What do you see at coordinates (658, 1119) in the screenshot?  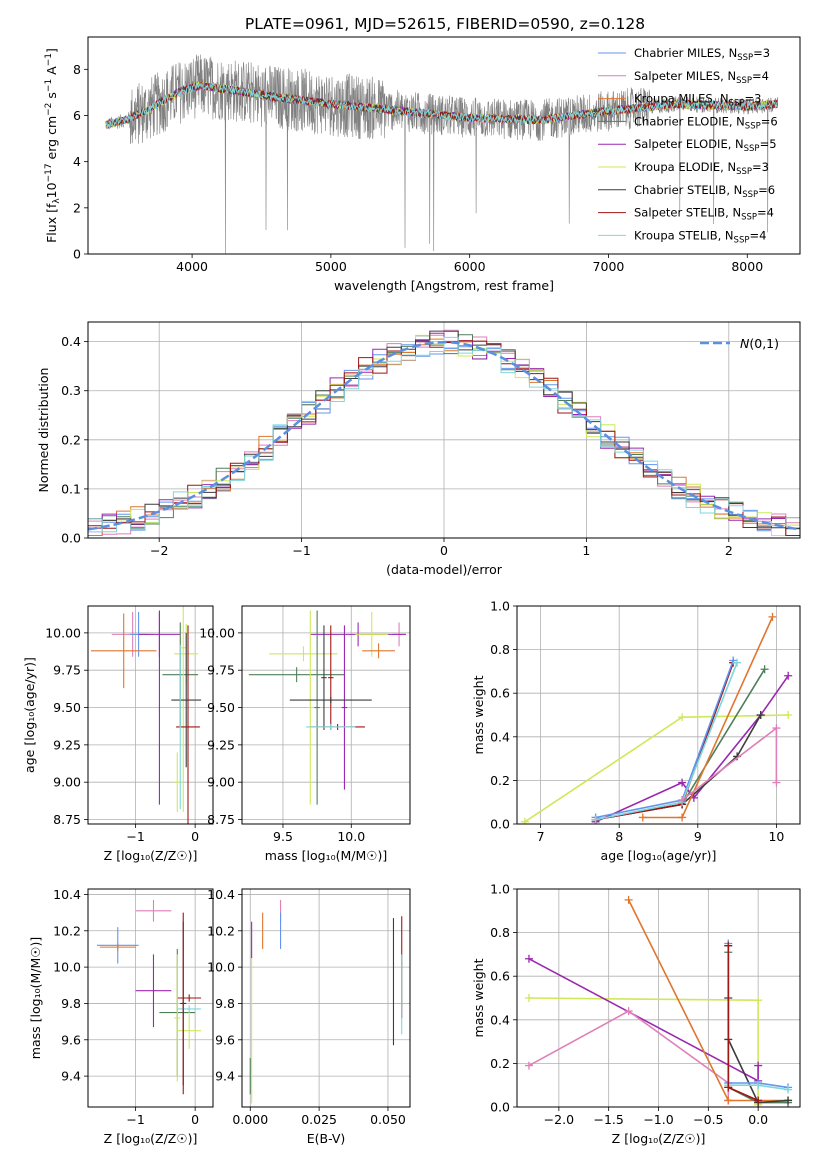 I see `x-tick-label: −1.0` at bounding box center [658, 1119].